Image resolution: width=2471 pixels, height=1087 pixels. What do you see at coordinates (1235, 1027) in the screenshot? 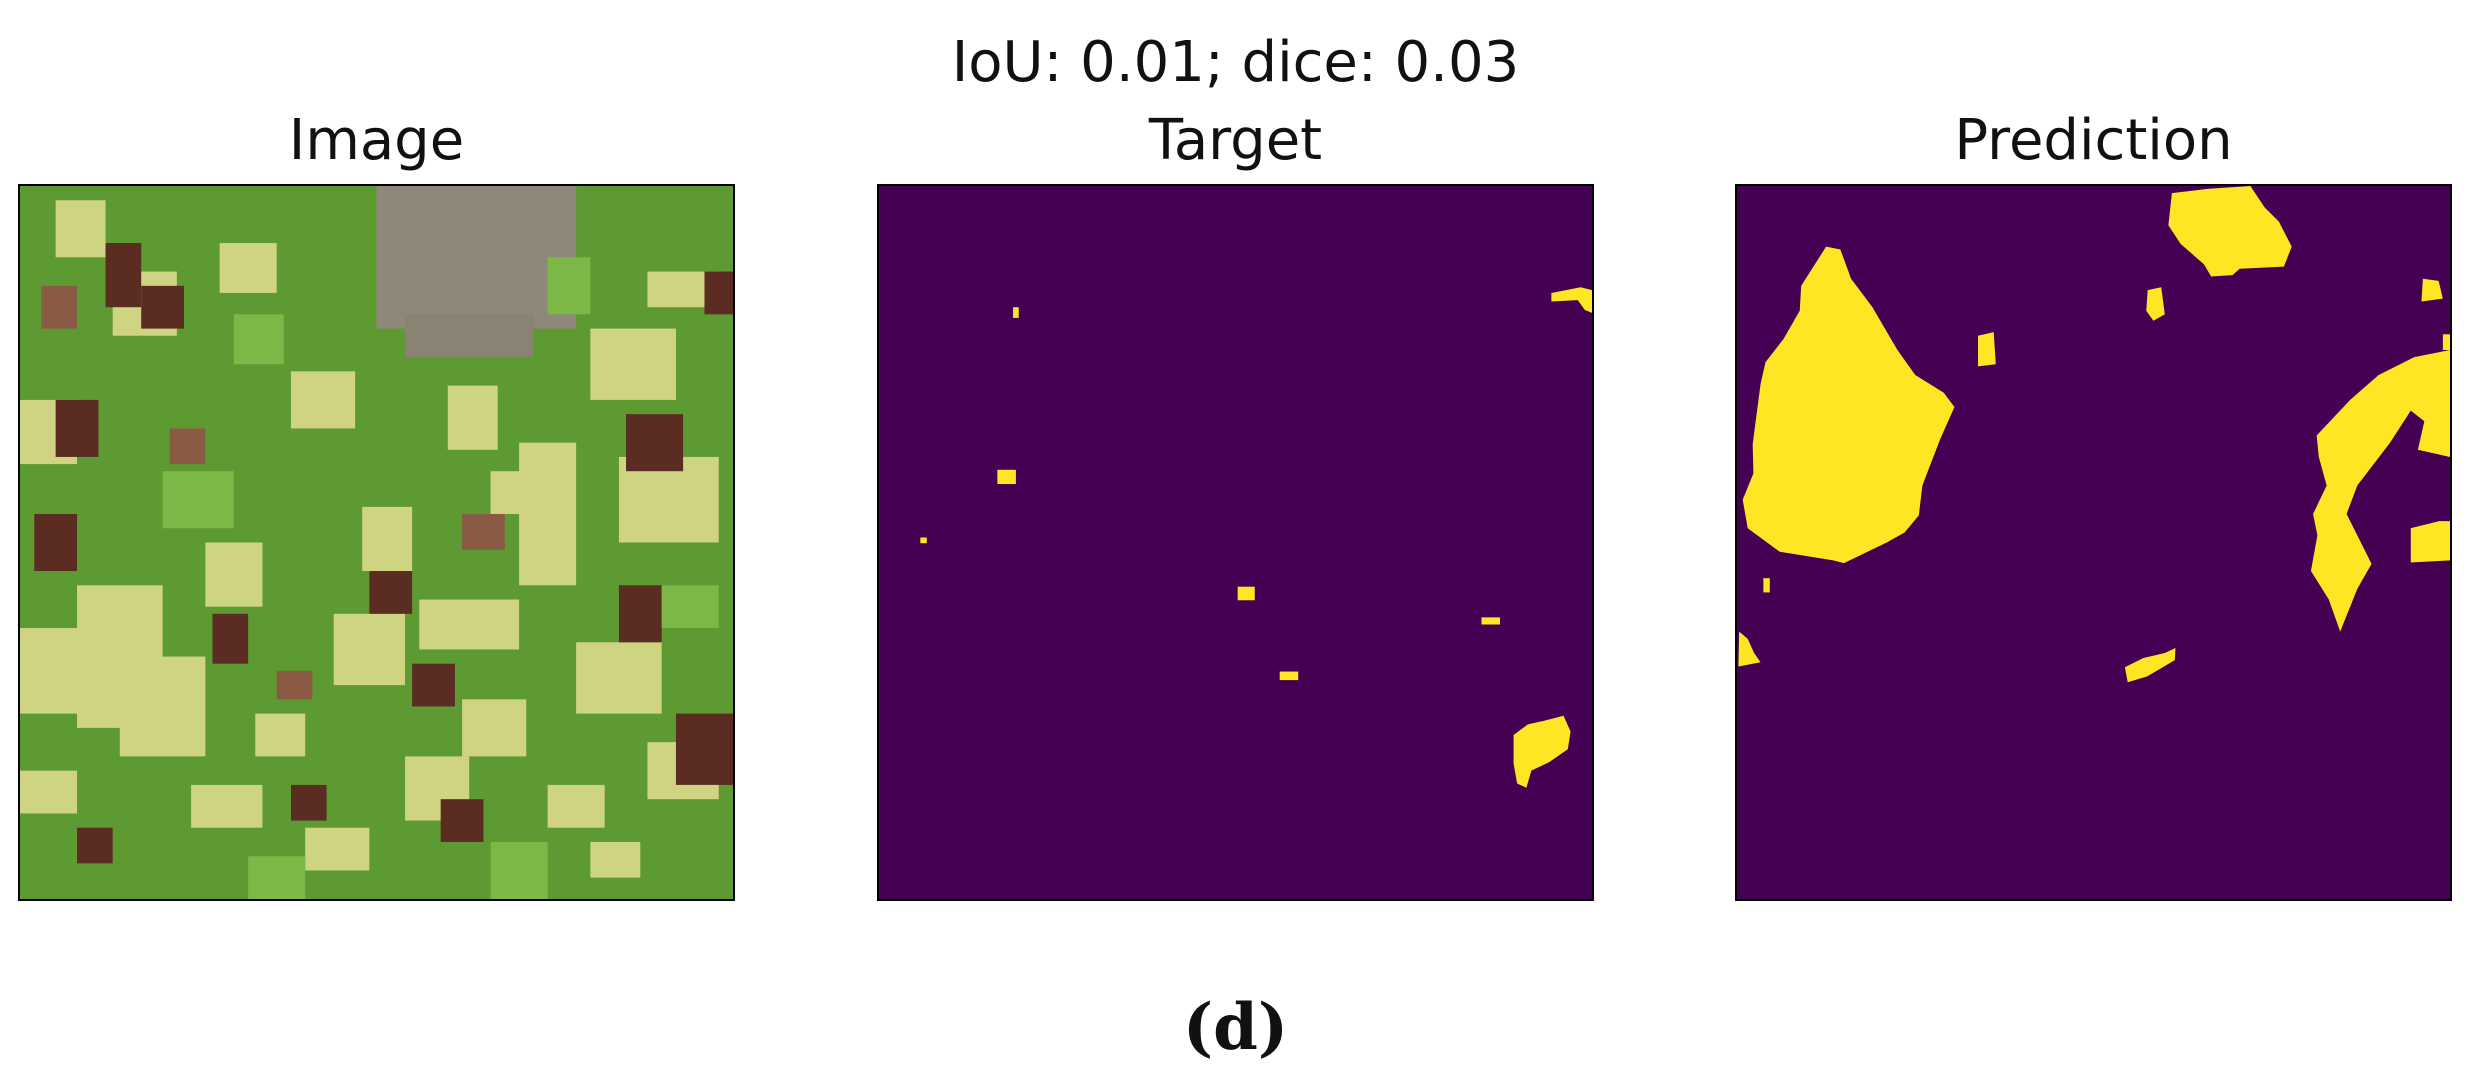
I see `figure-caption: (d)` at bounding box center [1235, 1027].